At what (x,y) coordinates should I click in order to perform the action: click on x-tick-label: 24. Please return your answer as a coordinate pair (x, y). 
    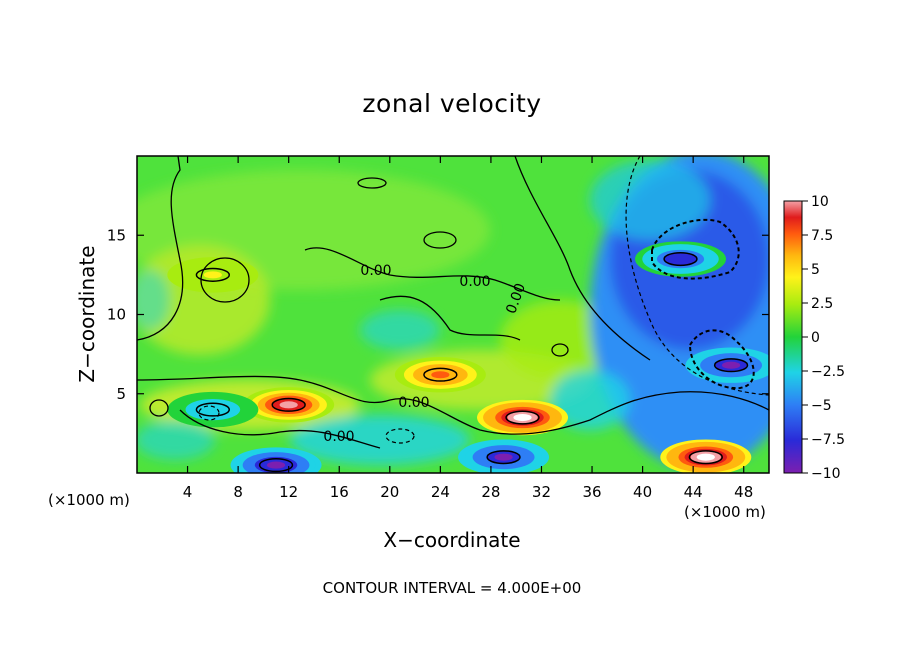
    Looking at the image, I should click on (440, 492).